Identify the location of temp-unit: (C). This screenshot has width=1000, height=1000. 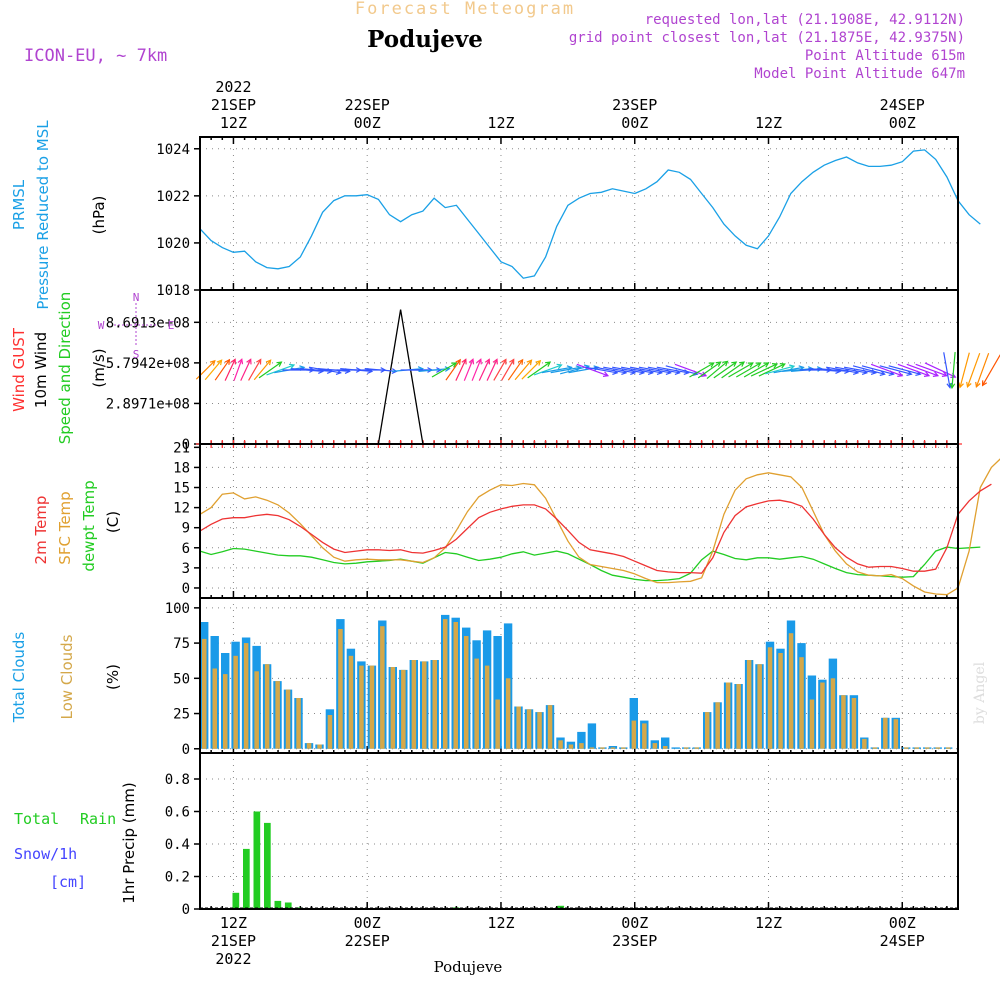
(113, 522).